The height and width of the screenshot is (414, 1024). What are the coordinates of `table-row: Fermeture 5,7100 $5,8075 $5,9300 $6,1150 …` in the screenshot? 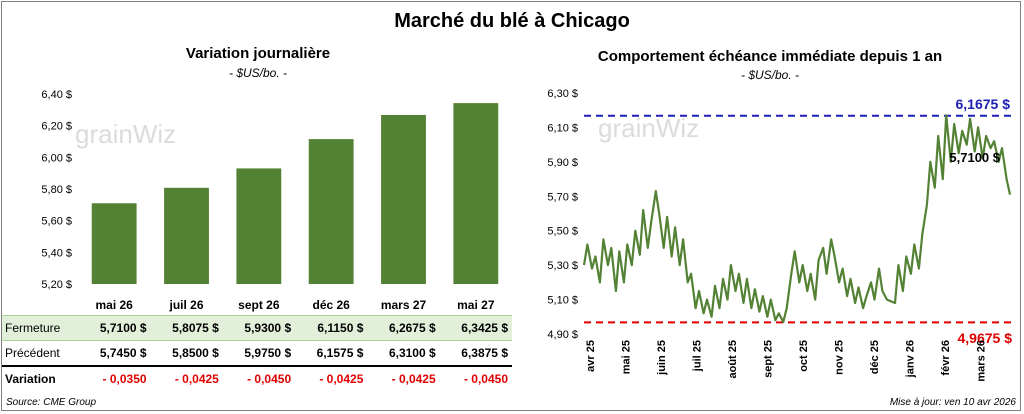 It's located at (257, 328).